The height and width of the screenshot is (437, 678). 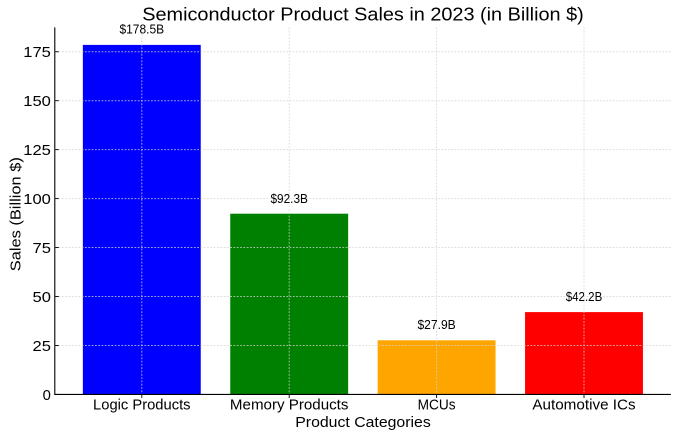 What do you see at coordinates (289, 199) in the screenshot?
I see `svg-text: $92.3B` at bounding box center [289, 199].